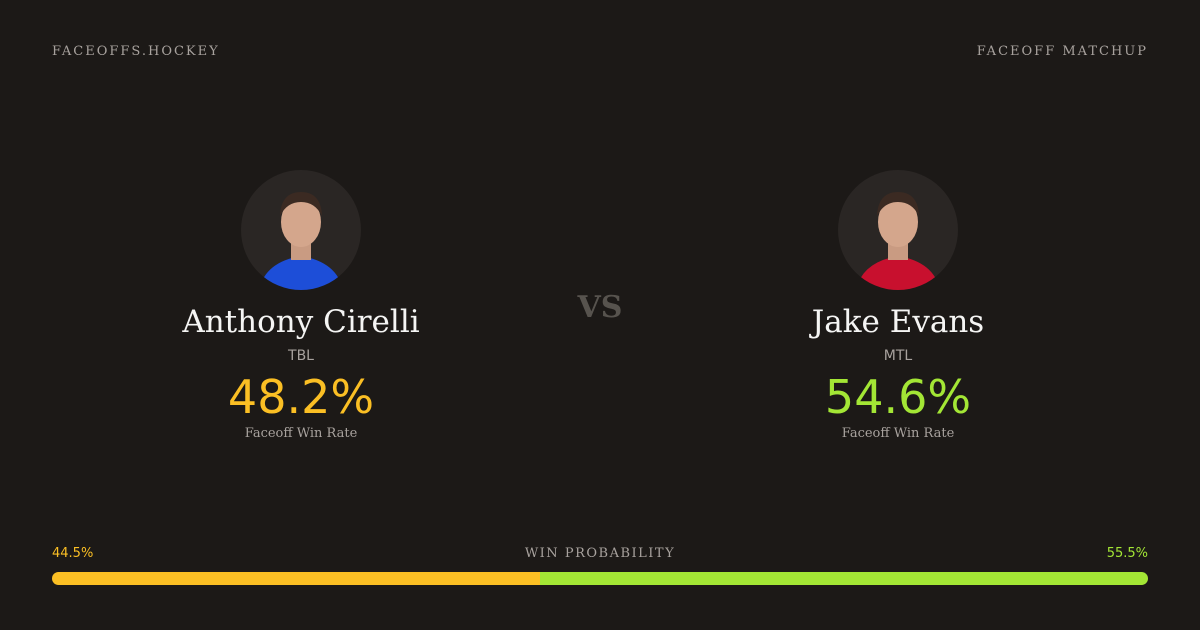 This screenshot has height=630, width=1200. Describe the element at coordinates (1127, 553) in the screenshot. I see `prob-right: 55.5%` at that location.